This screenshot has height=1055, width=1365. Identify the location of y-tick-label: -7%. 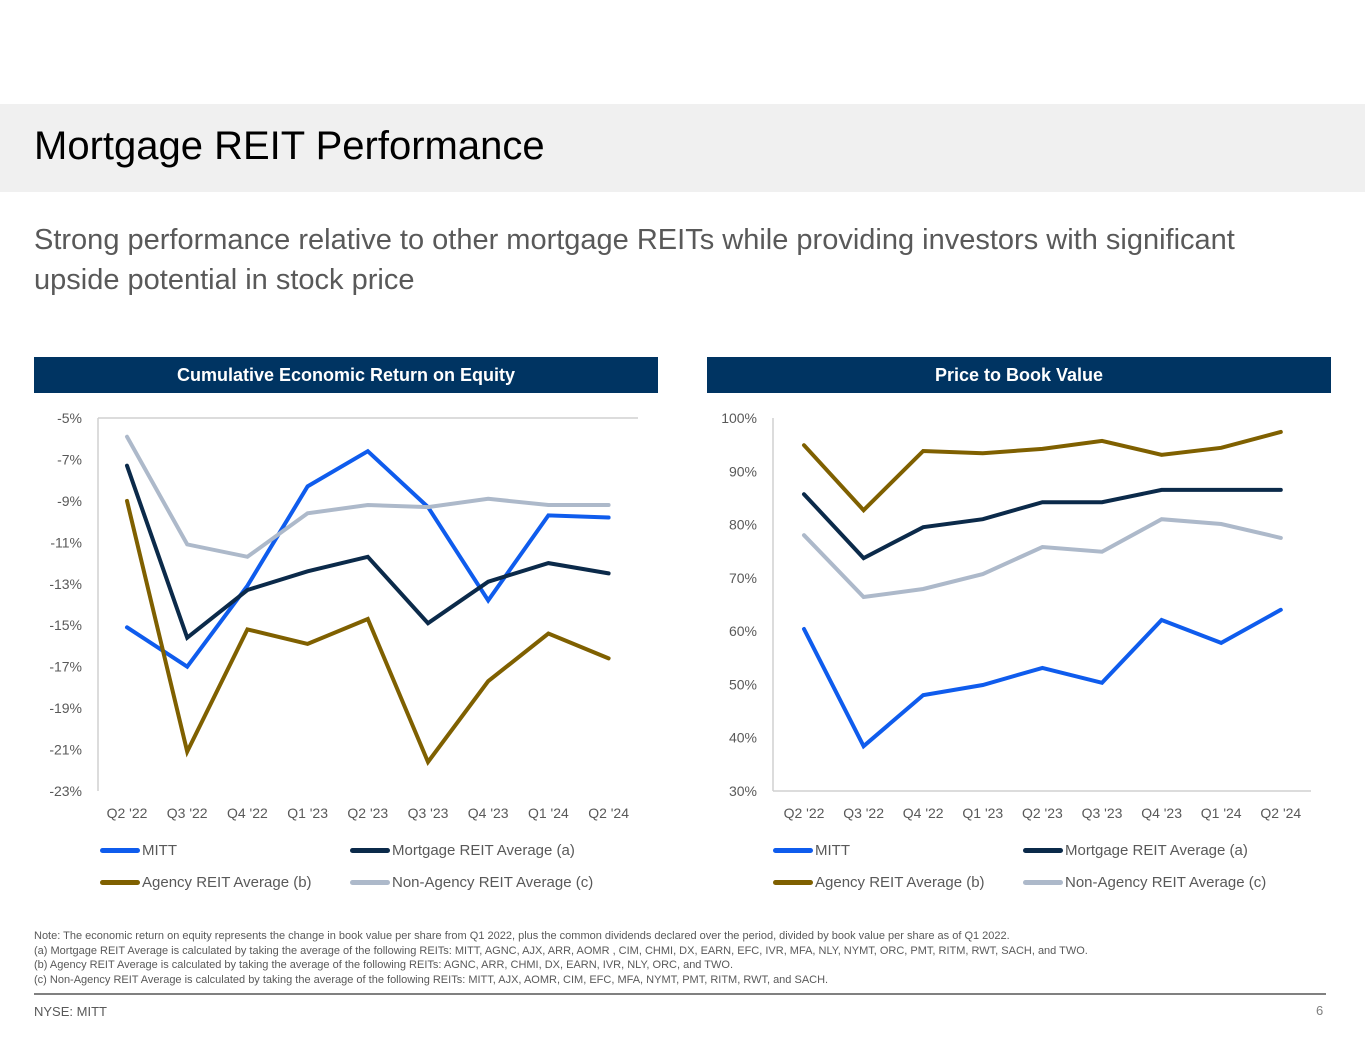
(69, 459).